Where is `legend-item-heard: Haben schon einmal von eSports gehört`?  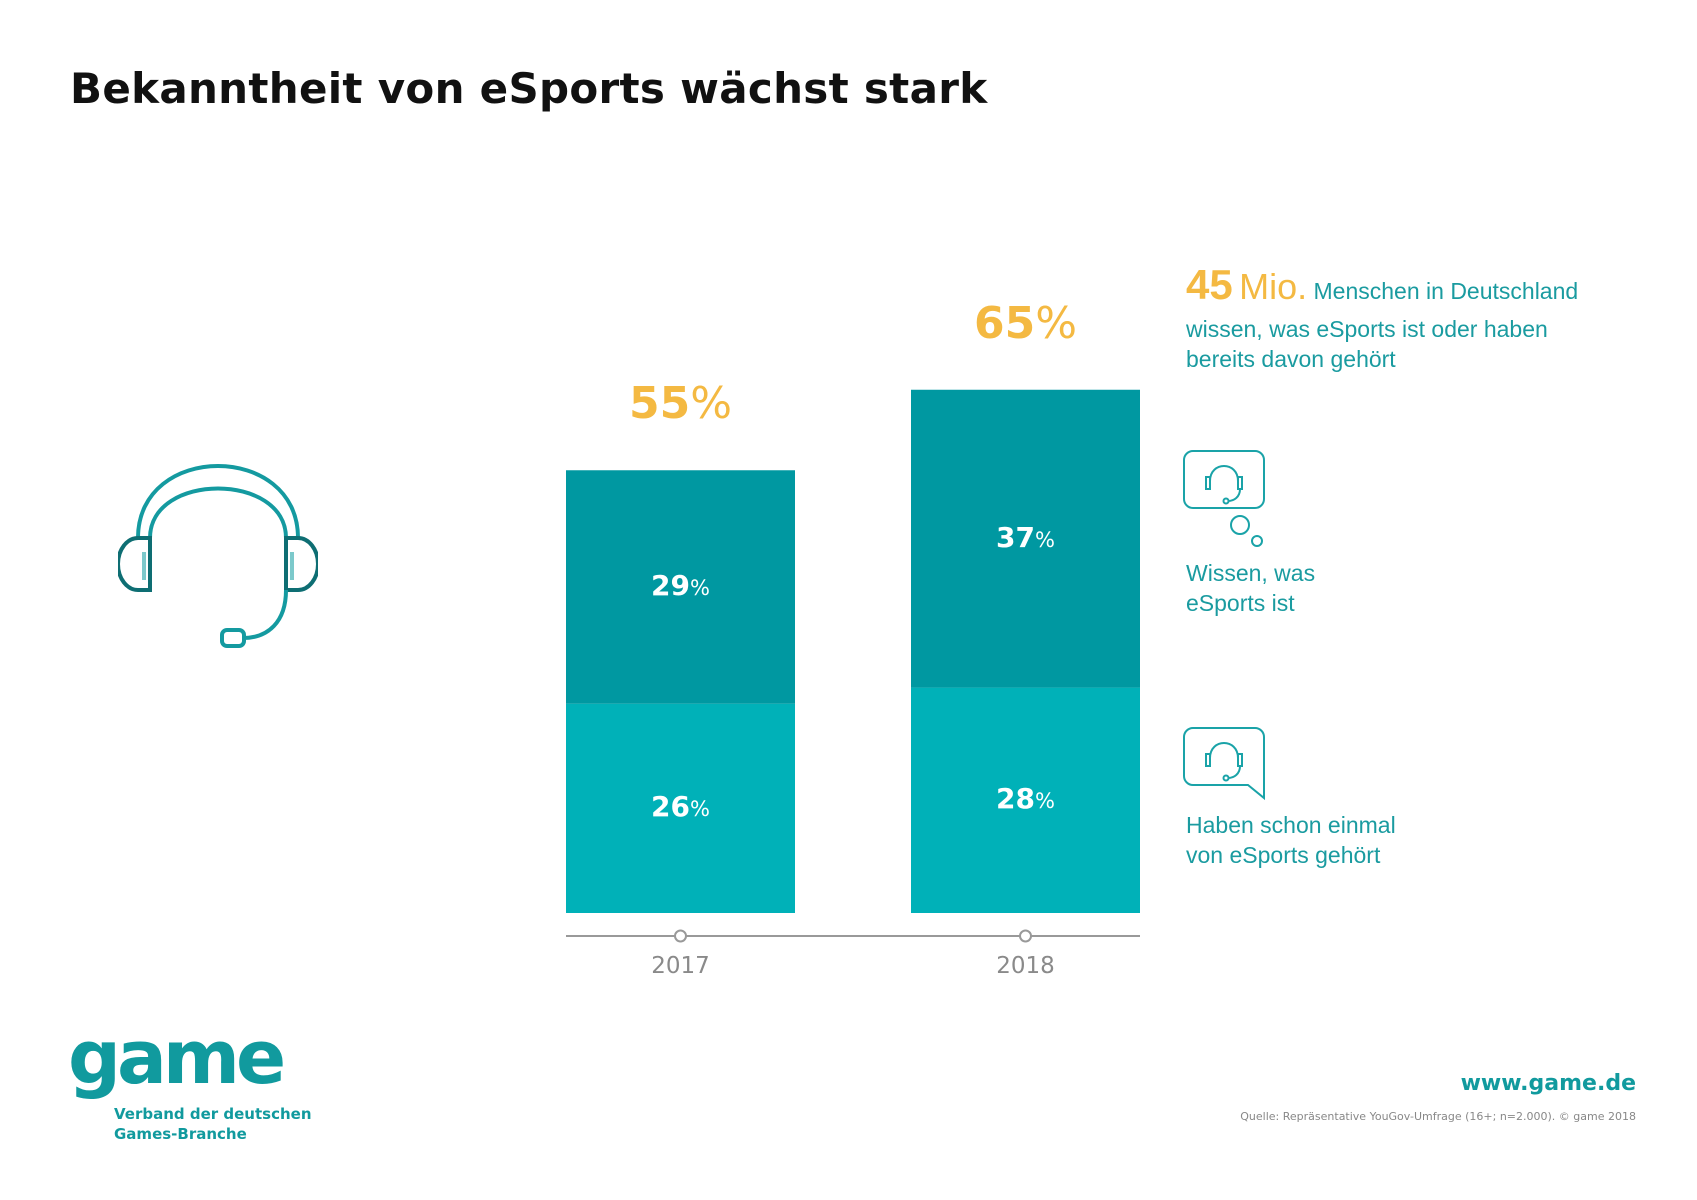
legend-item-heard: Haben schon einmal von eSports gehört is located at coordinates (1291, 840).